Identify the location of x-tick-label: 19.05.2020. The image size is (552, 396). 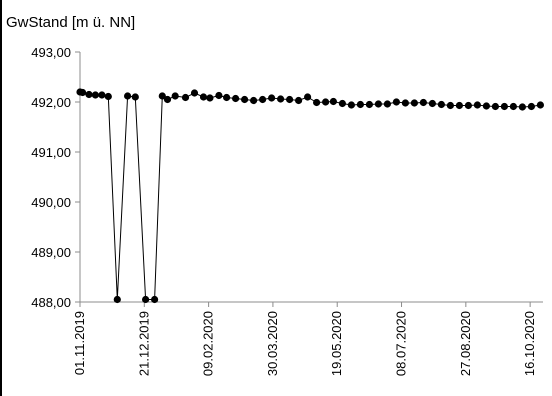
(336, 343).